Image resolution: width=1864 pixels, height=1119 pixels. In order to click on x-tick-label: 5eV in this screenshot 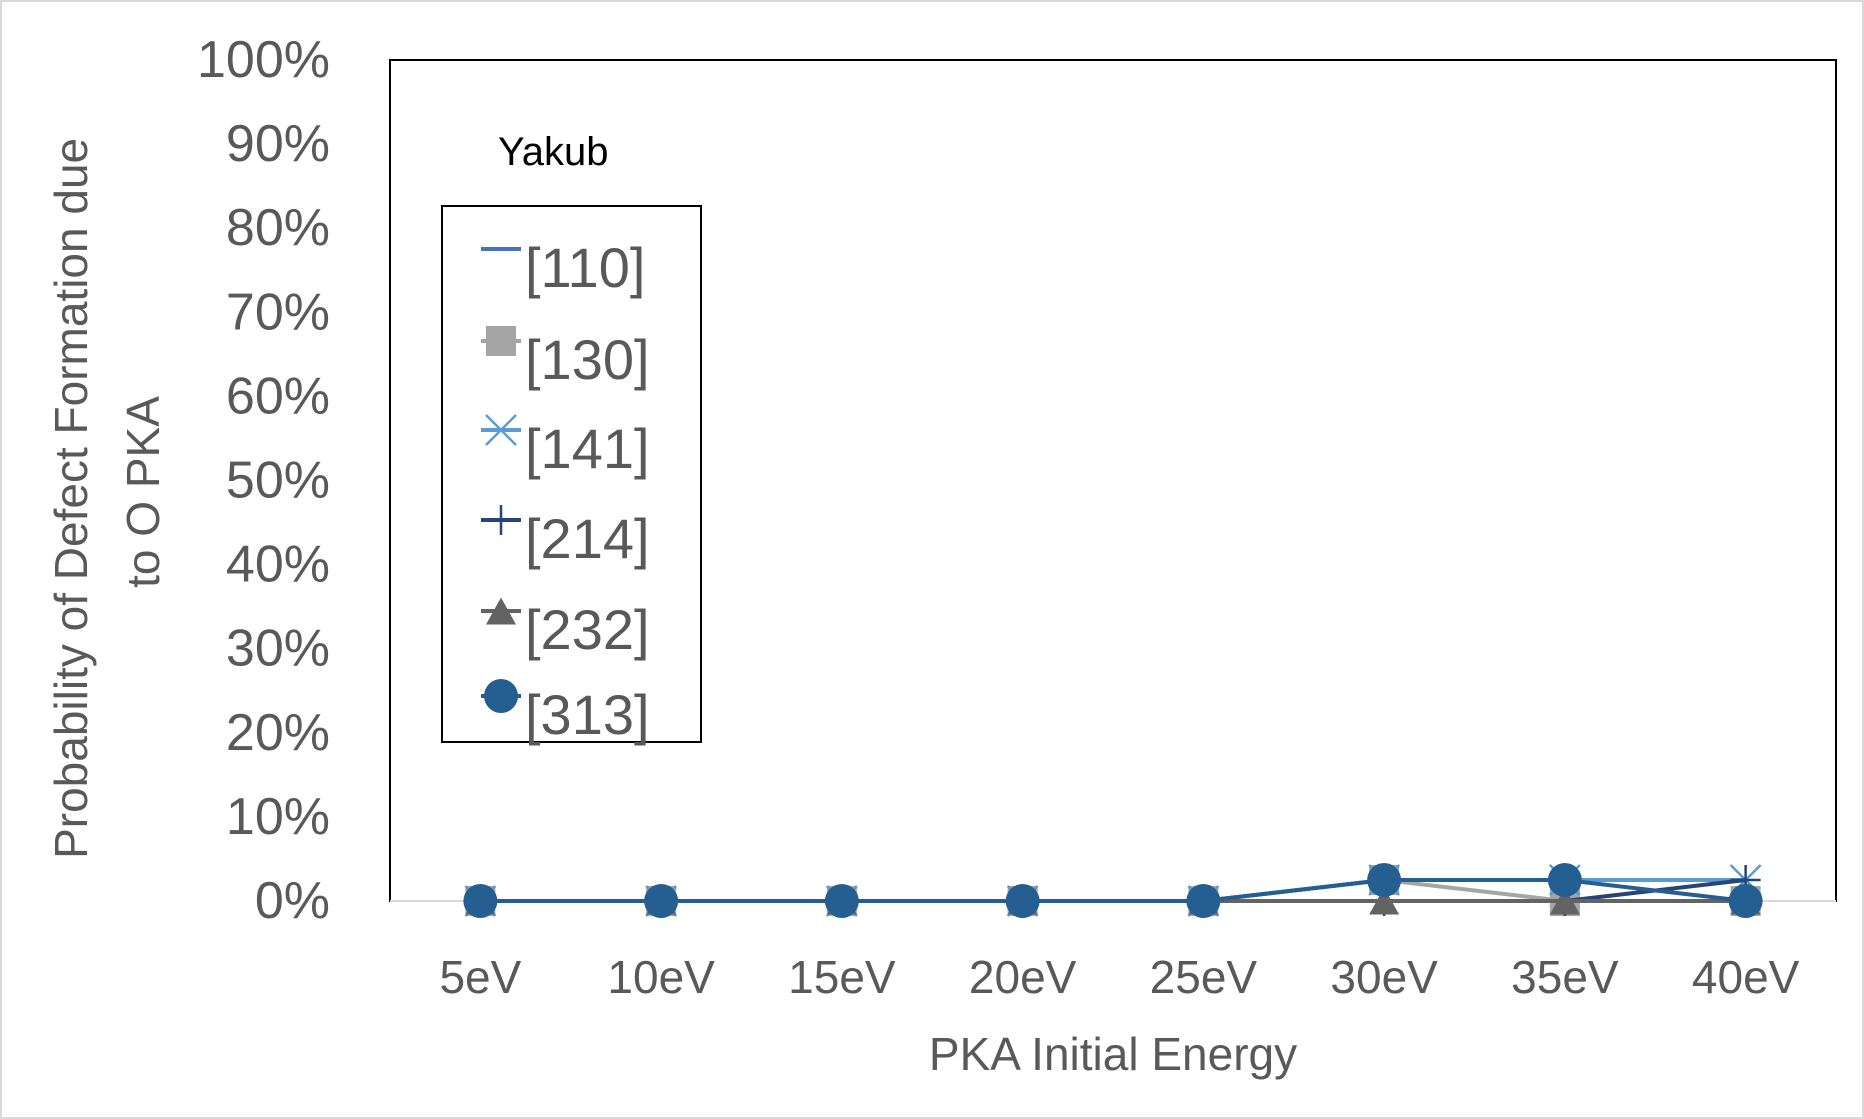, I will do `click(480, 977)`.